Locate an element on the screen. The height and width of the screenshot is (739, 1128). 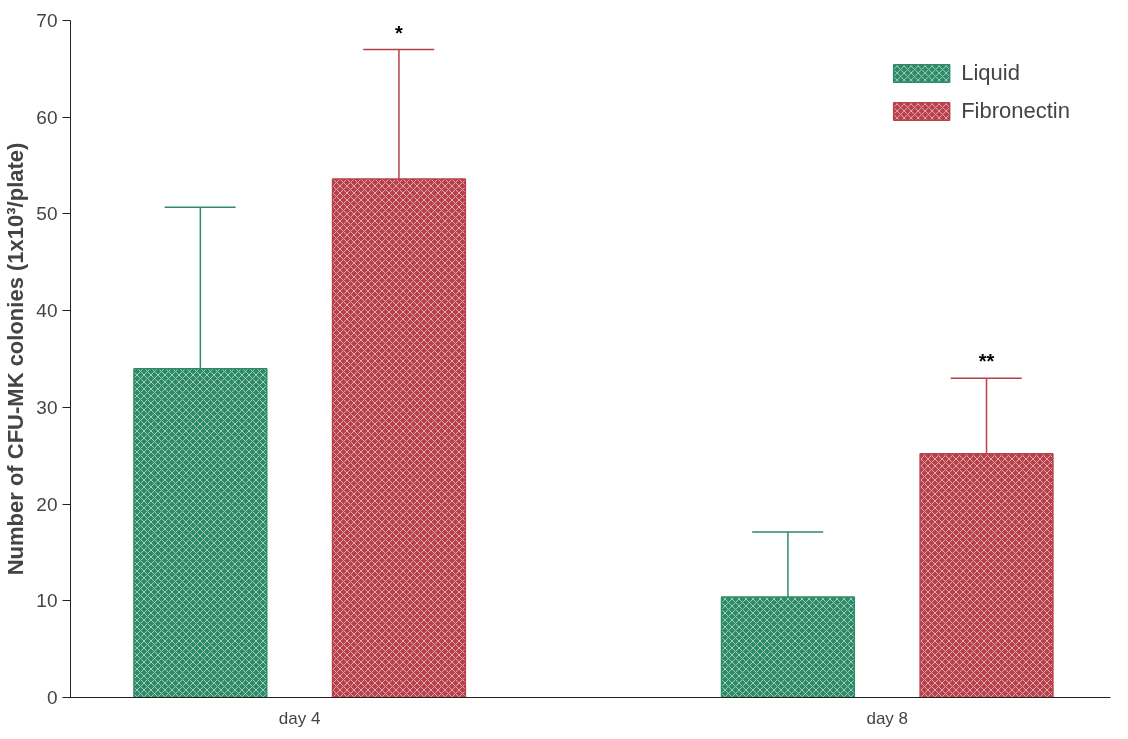
y-tick-label: 10 is located at coordinates (47, 601).